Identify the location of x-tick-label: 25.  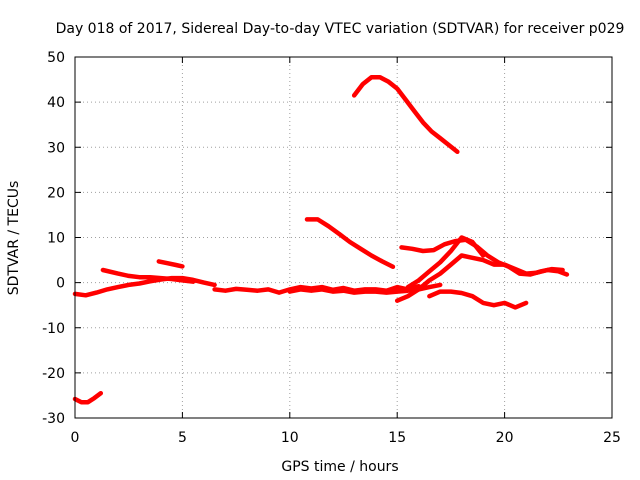
(612, 438).